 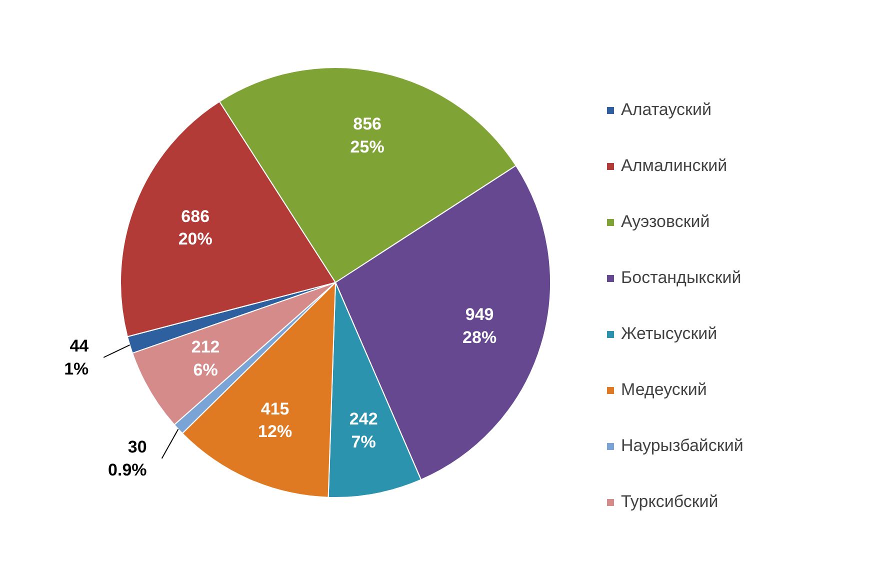 I want to click on data-label: 686 20%, so click(x=195, y=227).